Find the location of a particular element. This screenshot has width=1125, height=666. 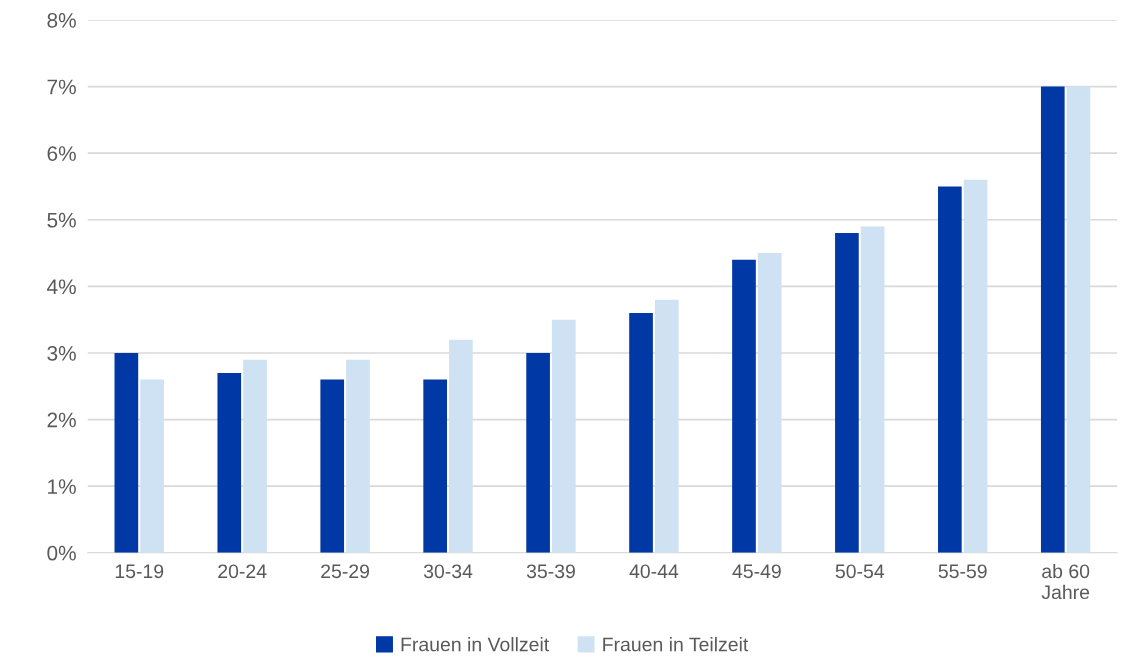

x-tick-label: 35-39 is located at coordinates (550, 571).